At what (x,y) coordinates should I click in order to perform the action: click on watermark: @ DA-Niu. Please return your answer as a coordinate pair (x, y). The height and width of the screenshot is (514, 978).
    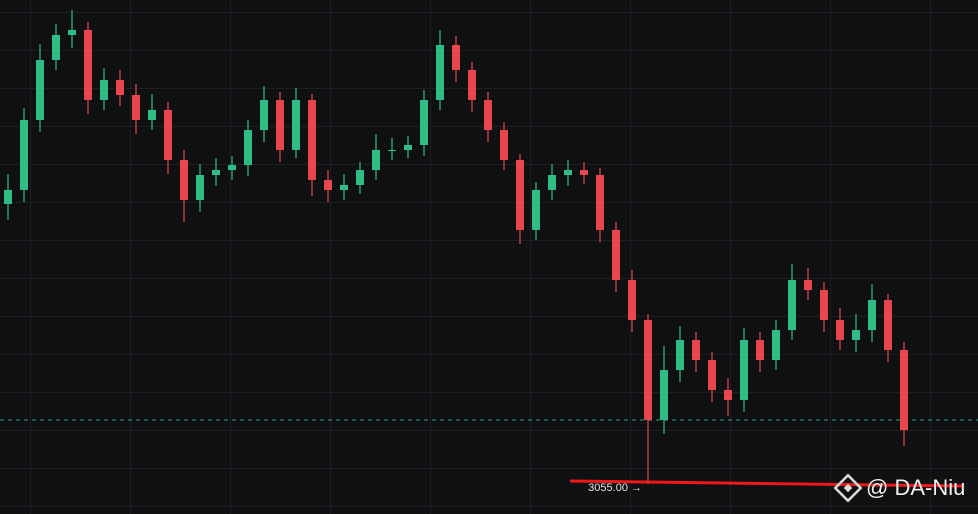
    Looking at the image, I should click on (915, 487).